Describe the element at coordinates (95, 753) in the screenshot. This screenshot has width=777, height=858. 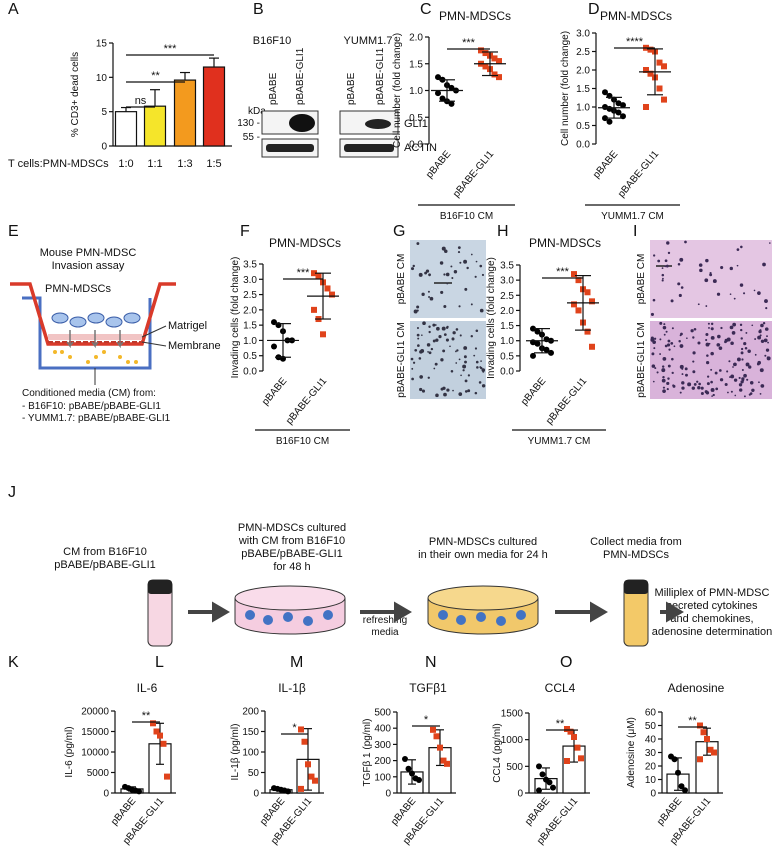
I see `y-tick-label: 10000` at that location.